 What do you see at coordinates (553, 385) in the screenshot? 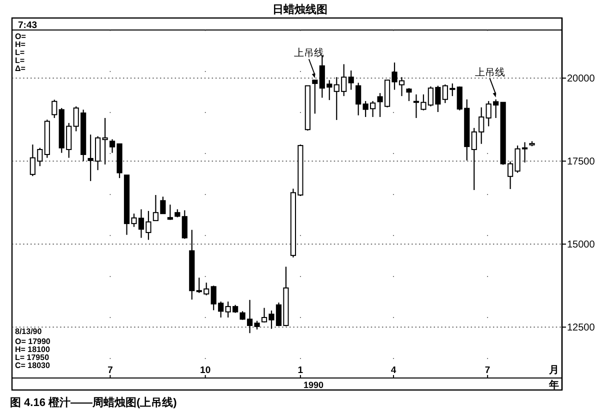
I see `text: 年` at bounding box center [553, 385].